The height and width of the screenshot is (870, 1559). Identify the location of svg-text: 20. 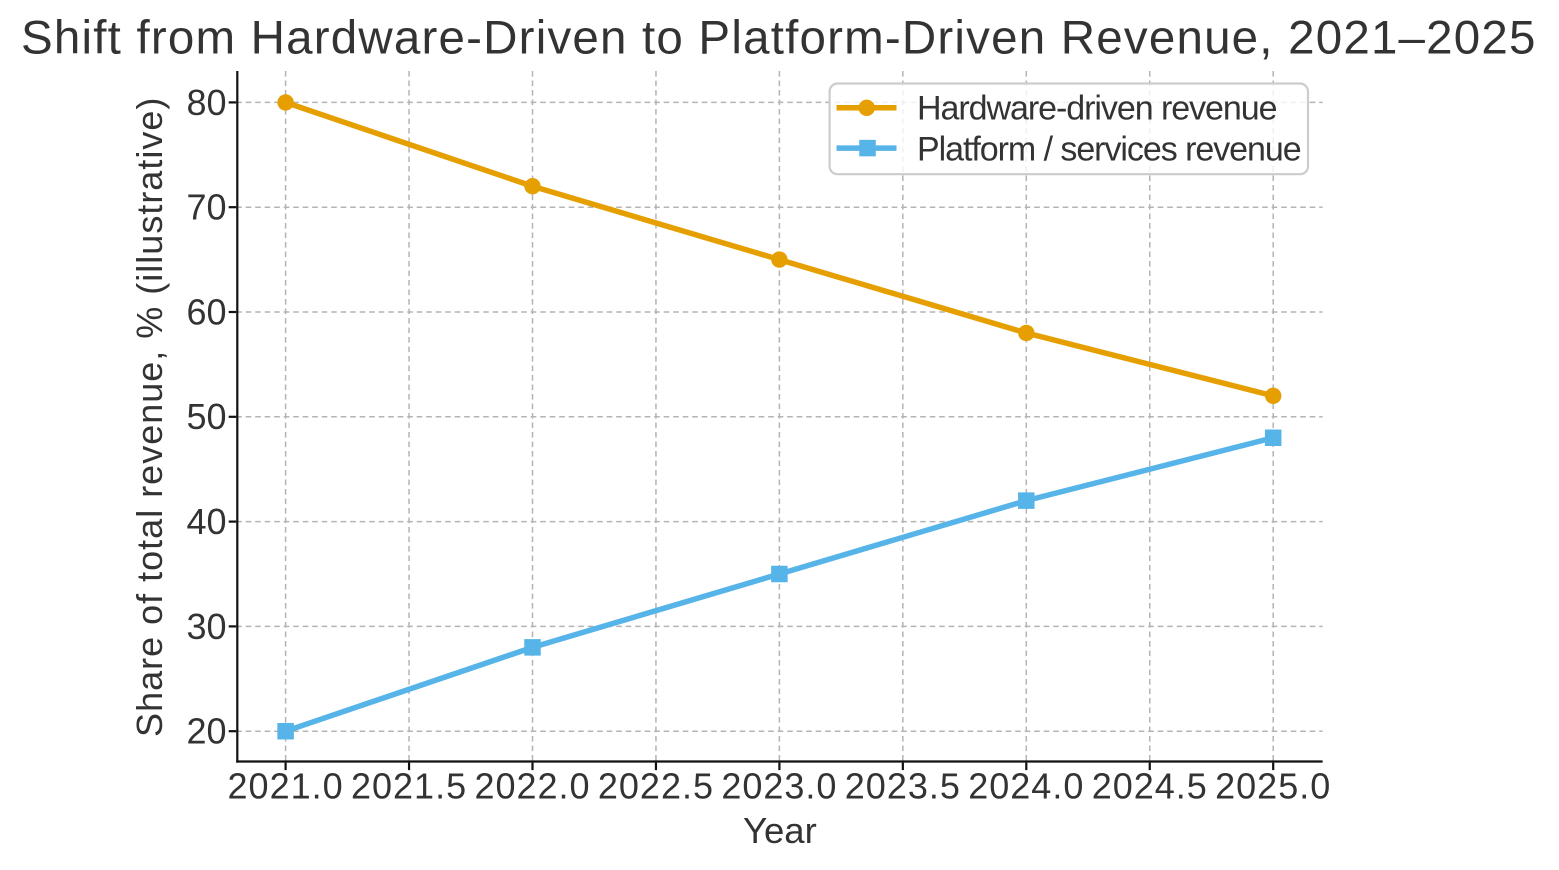
(206, 731).